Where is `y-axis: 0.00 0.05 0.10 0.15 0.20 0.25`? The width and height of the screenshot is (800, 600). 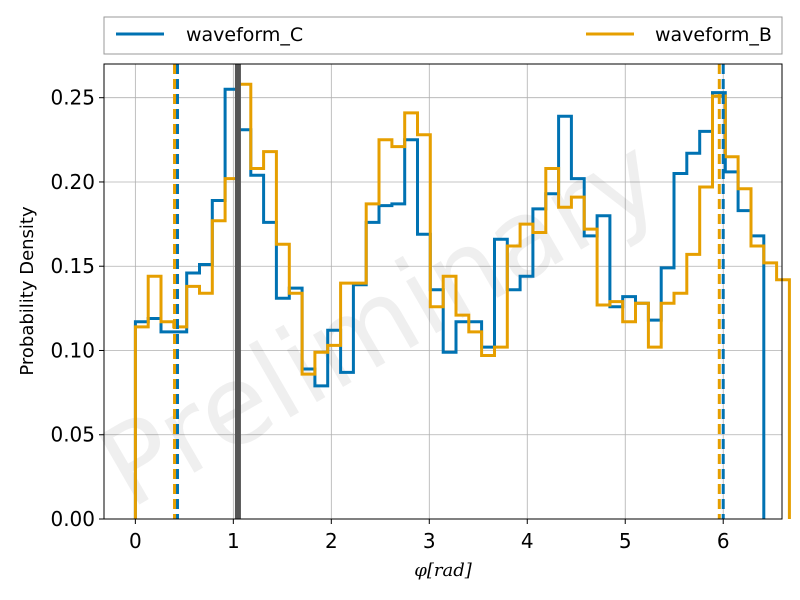
y-axis: 0.00 0.05 0.10 0.15 0.20 0.25 is located at coordinates (77, 308).